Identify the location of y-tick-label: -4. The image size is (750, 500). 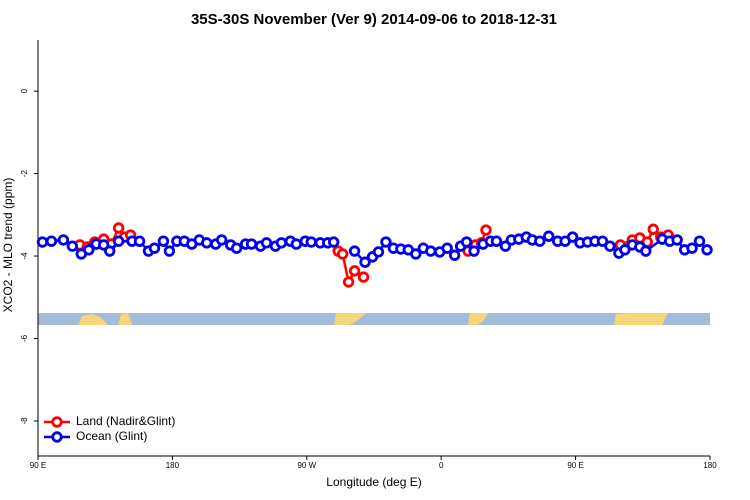
(24, 256).